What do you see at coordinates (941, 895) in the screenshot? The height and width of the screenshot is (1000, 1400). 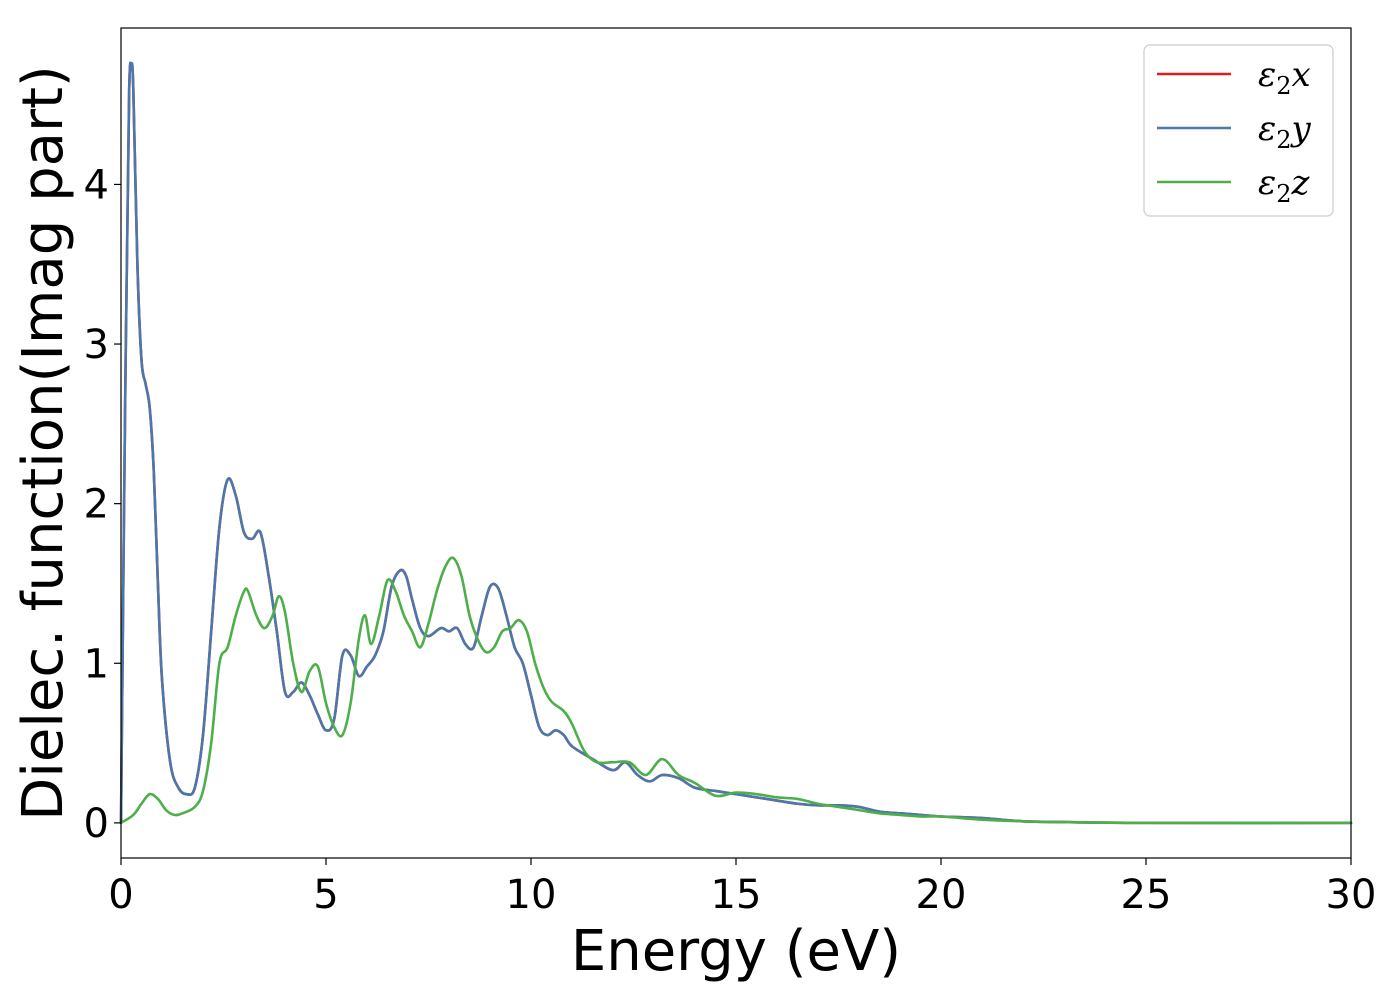 I see `x-tick-label: 20` at bounding box center [941, 895].